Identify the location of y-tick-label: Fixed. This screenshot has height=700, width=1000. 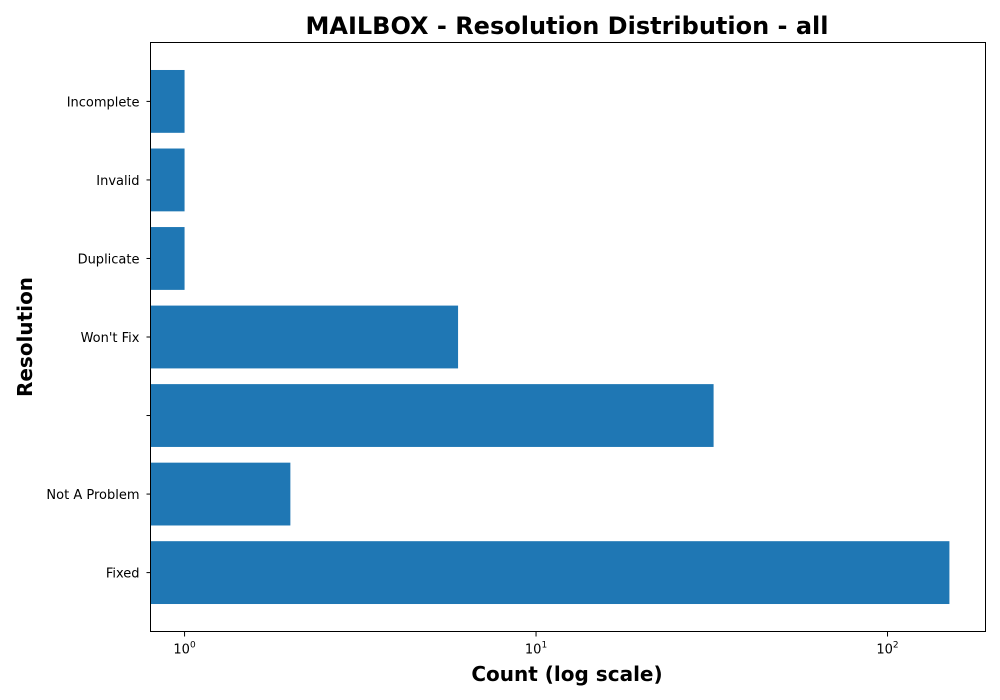
(123, 574).